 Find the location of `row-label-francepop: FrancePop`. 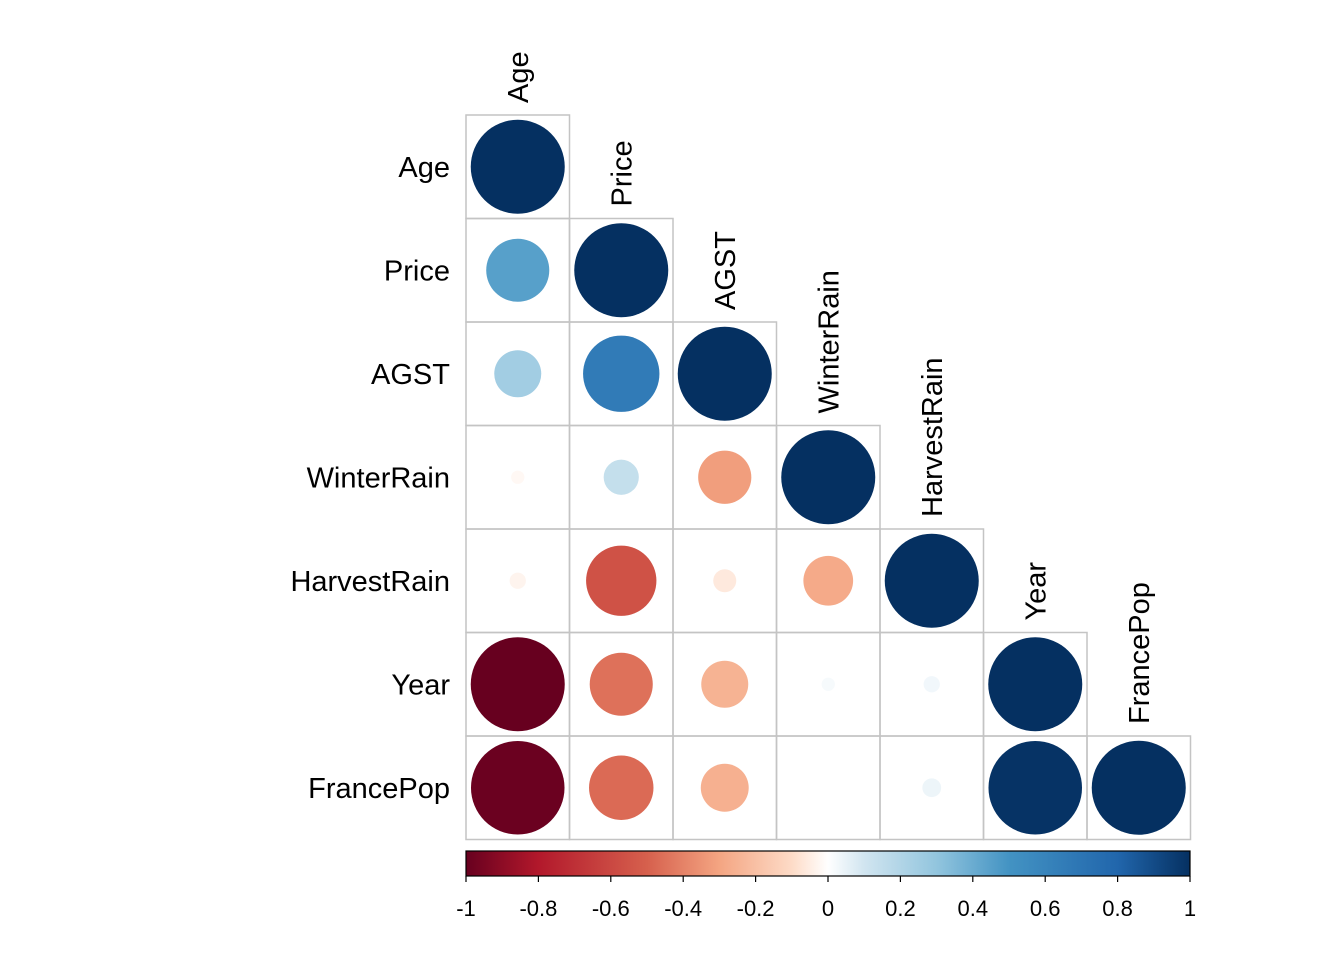

row-label-francepop: FrancePop is located at coordinates (379, 789).